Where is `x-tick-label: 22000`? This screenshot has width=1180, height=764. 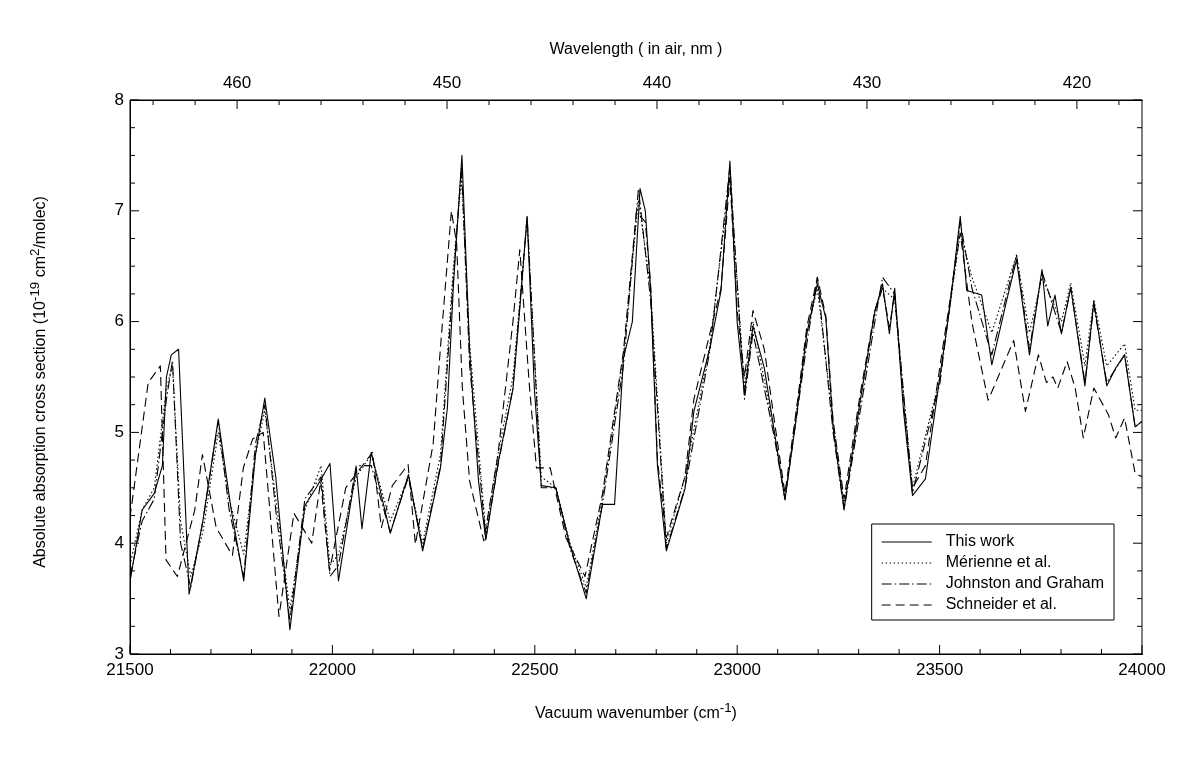 x-tick-label: 22000 is located at coordinates (332, 669).